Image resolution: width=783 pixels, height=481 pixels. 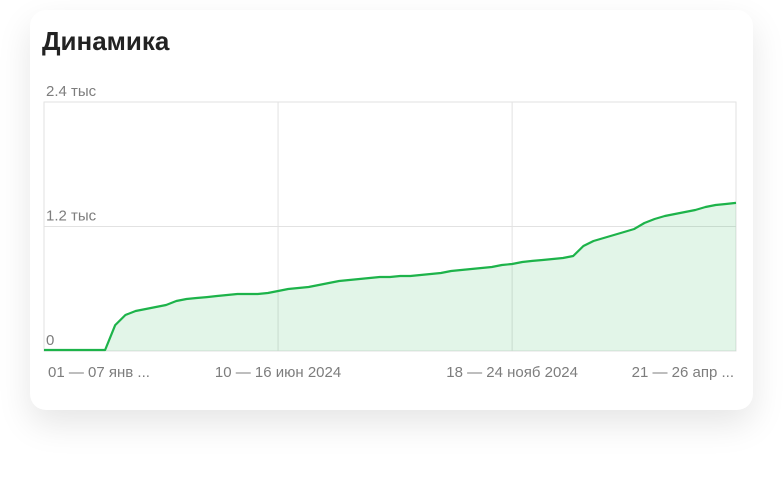 What do you see at coordinates (512, 372) in the screenshot?
I see `x-tick-label: 18 — 24 нояб 2024` at bounding box center [512, 372].